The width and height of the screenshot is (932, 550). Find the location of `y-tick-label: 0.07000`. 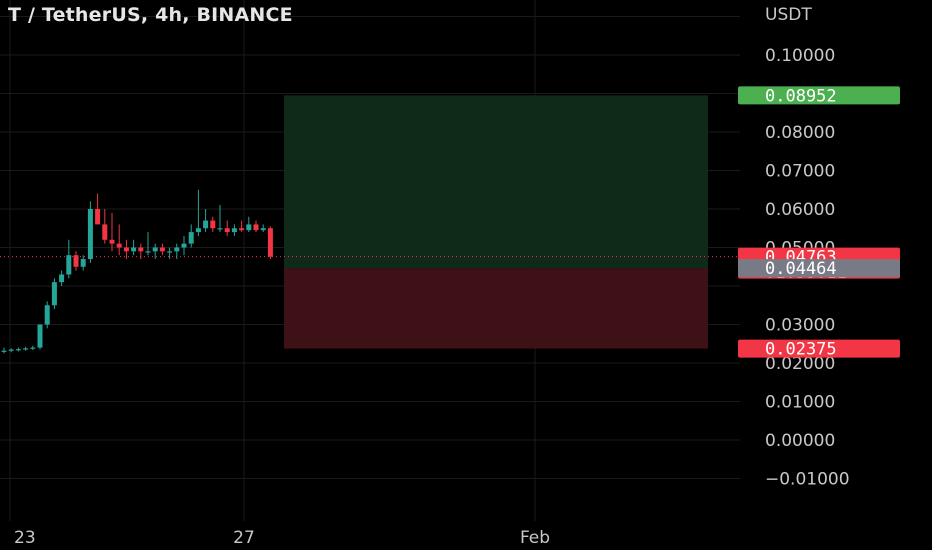

y-tick-label: 0.07000 is located at coordinates (800, 172).